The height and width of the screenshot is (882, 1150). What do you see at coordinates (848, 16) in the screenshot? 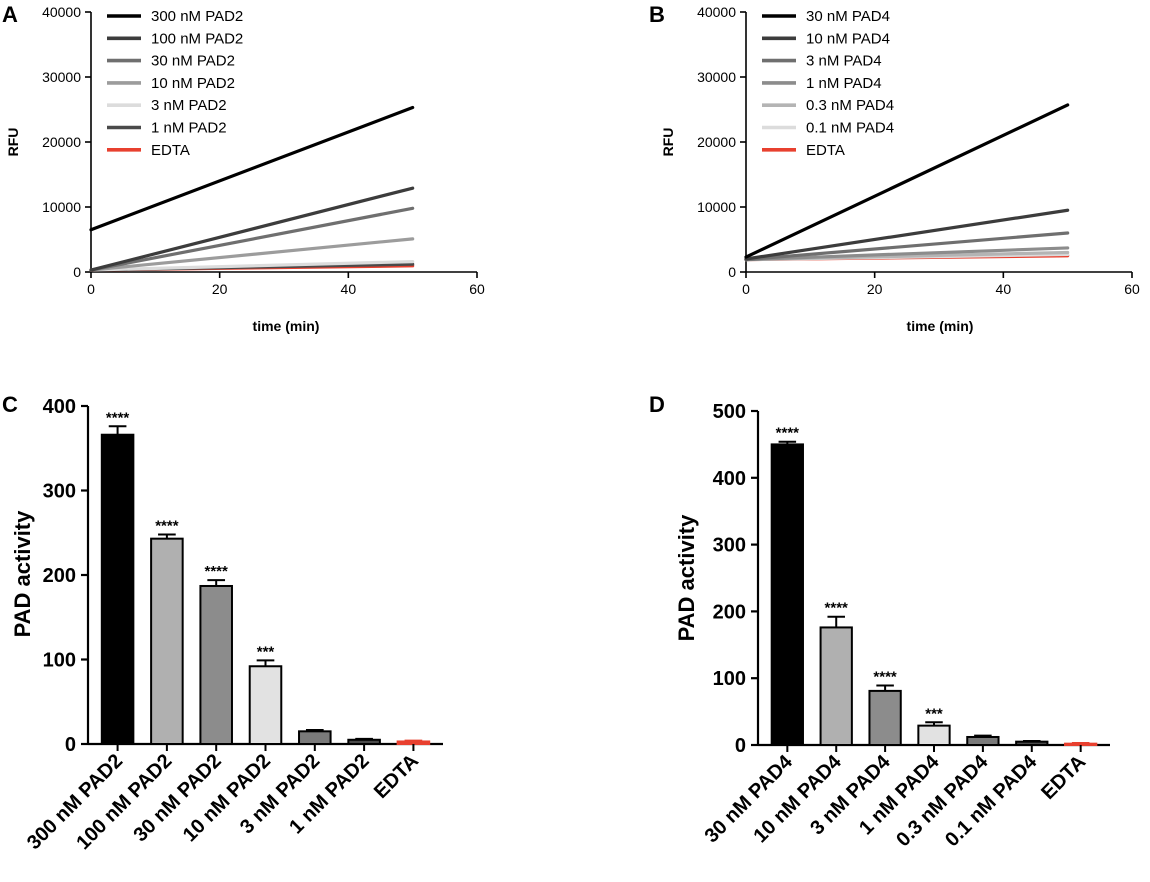
I see `legend-label: 30 nM PAD4` at bounding box center [848, 16].